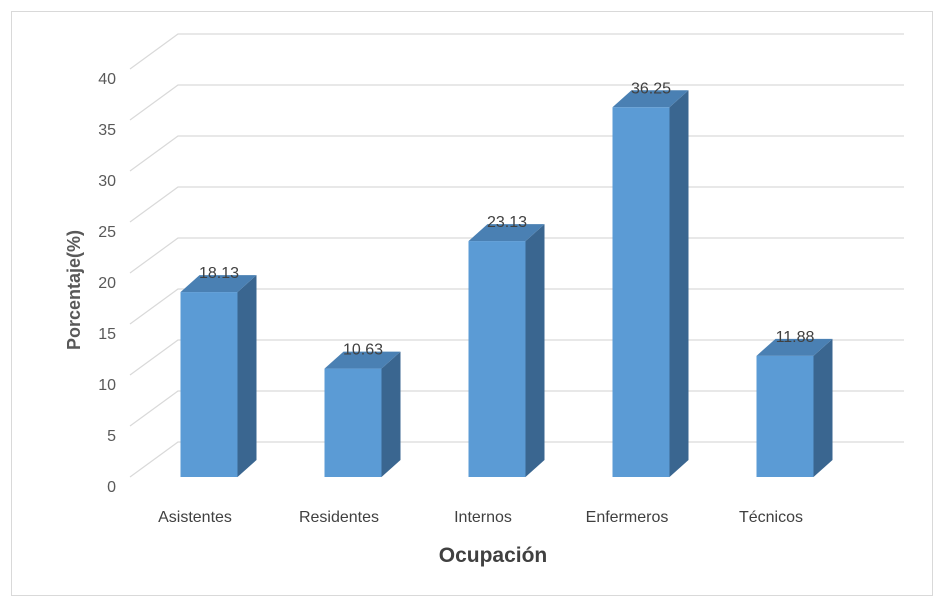 The width and height of the screenshot is (935, 597). Describe the element at coordinates (107, 130) in the screenshot. I see `y-tick-label: 35` at that location.